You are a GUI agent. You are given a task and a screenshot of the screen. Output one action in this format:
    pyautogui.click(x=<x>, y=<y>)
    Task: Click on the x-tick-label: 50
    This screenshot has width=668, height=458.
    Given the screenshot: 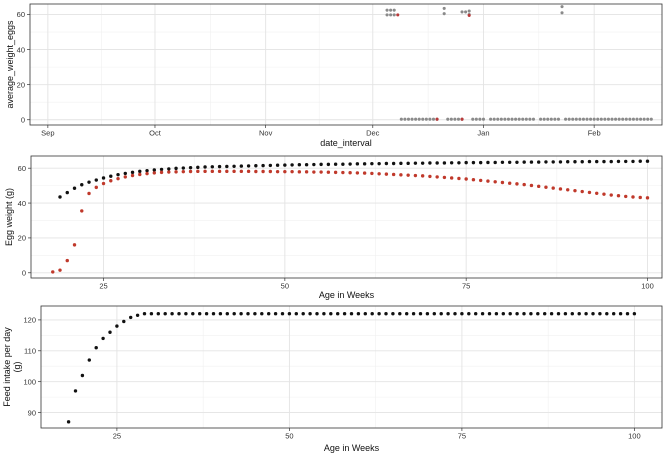 What is the action you would take?
    pyautogui.click(x=289, y=436)
    